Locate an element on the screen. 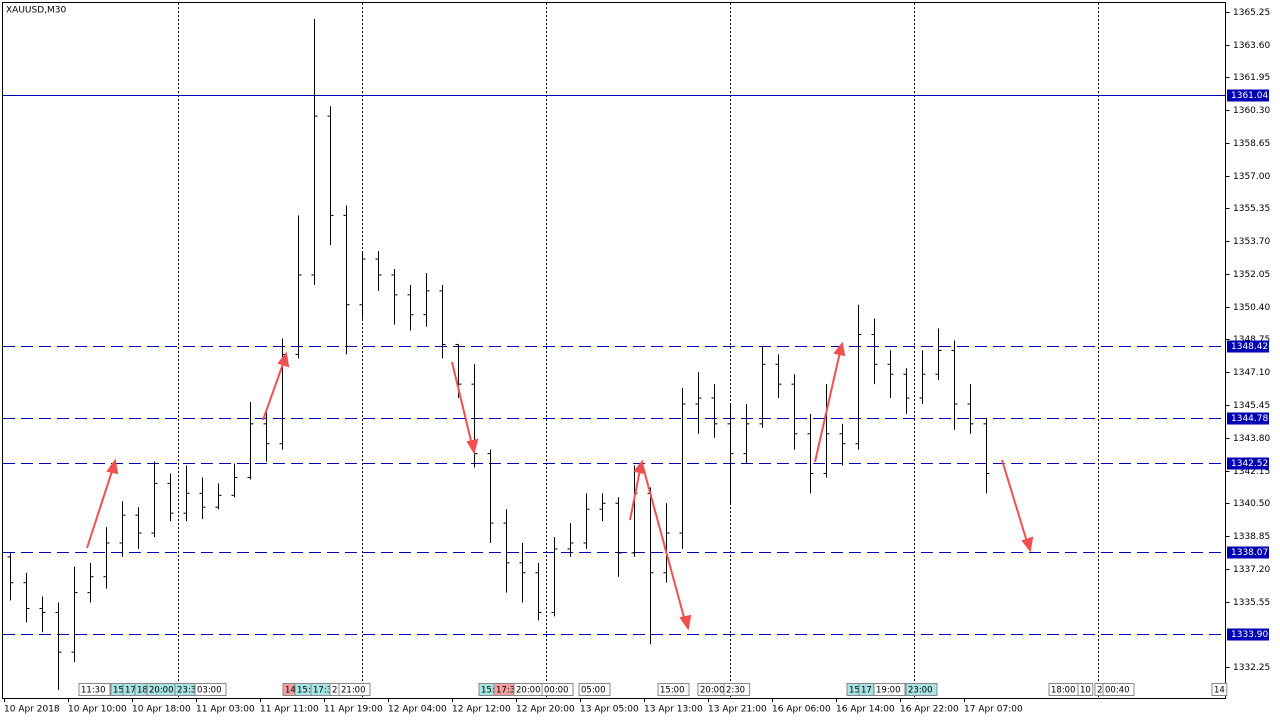 This screenshot has height=720, width=1280. event-label: 00:40 is located at coordinates (1117, 691).